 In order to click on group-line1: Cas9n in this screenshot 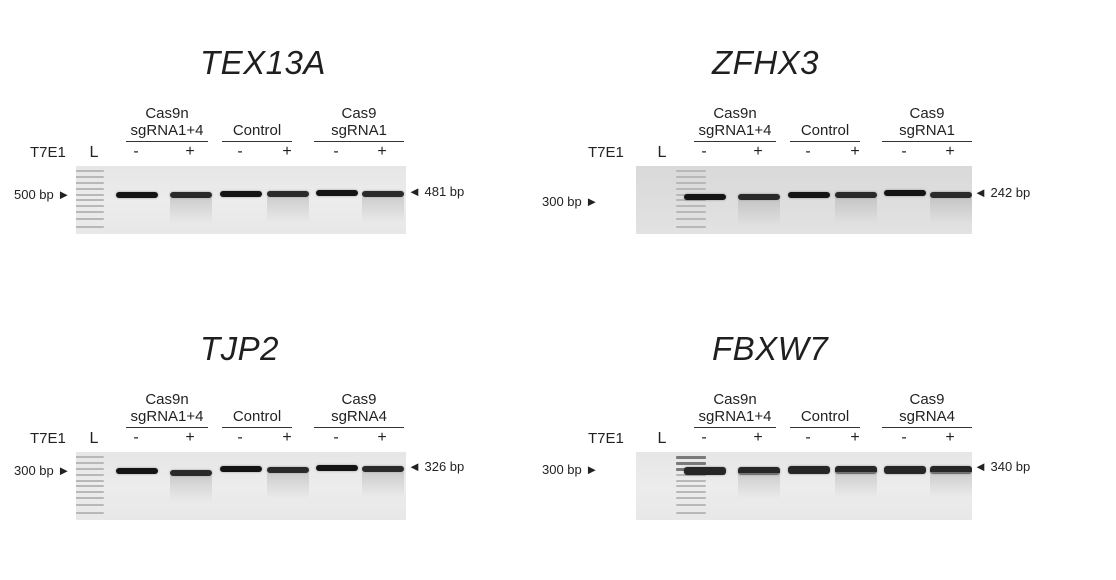, I will do `click(167, 399)`.